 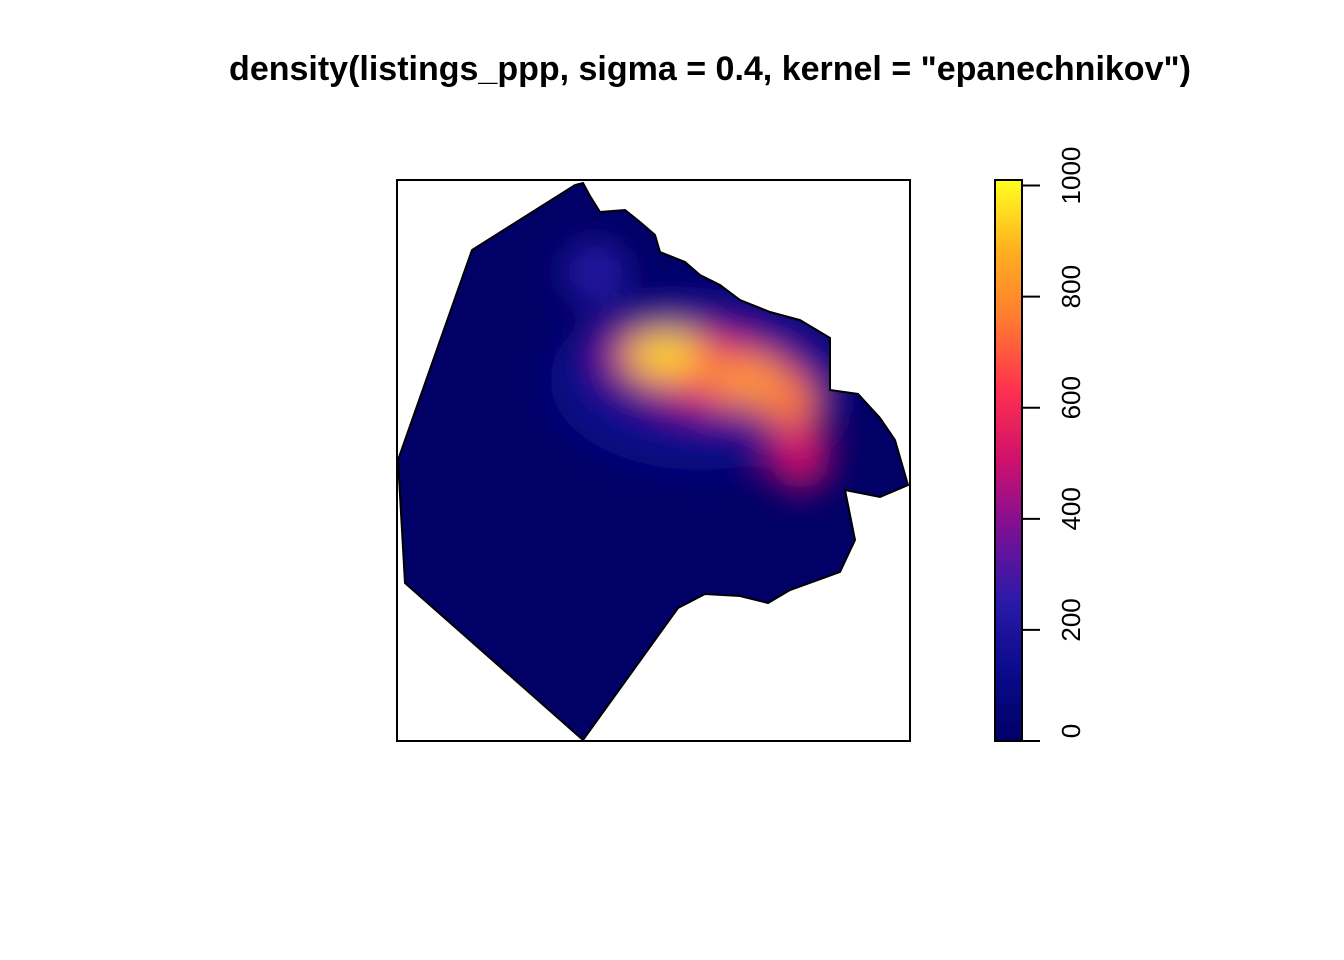 I want to click on z-tick-label: 800, so click(x=1071, y=286).